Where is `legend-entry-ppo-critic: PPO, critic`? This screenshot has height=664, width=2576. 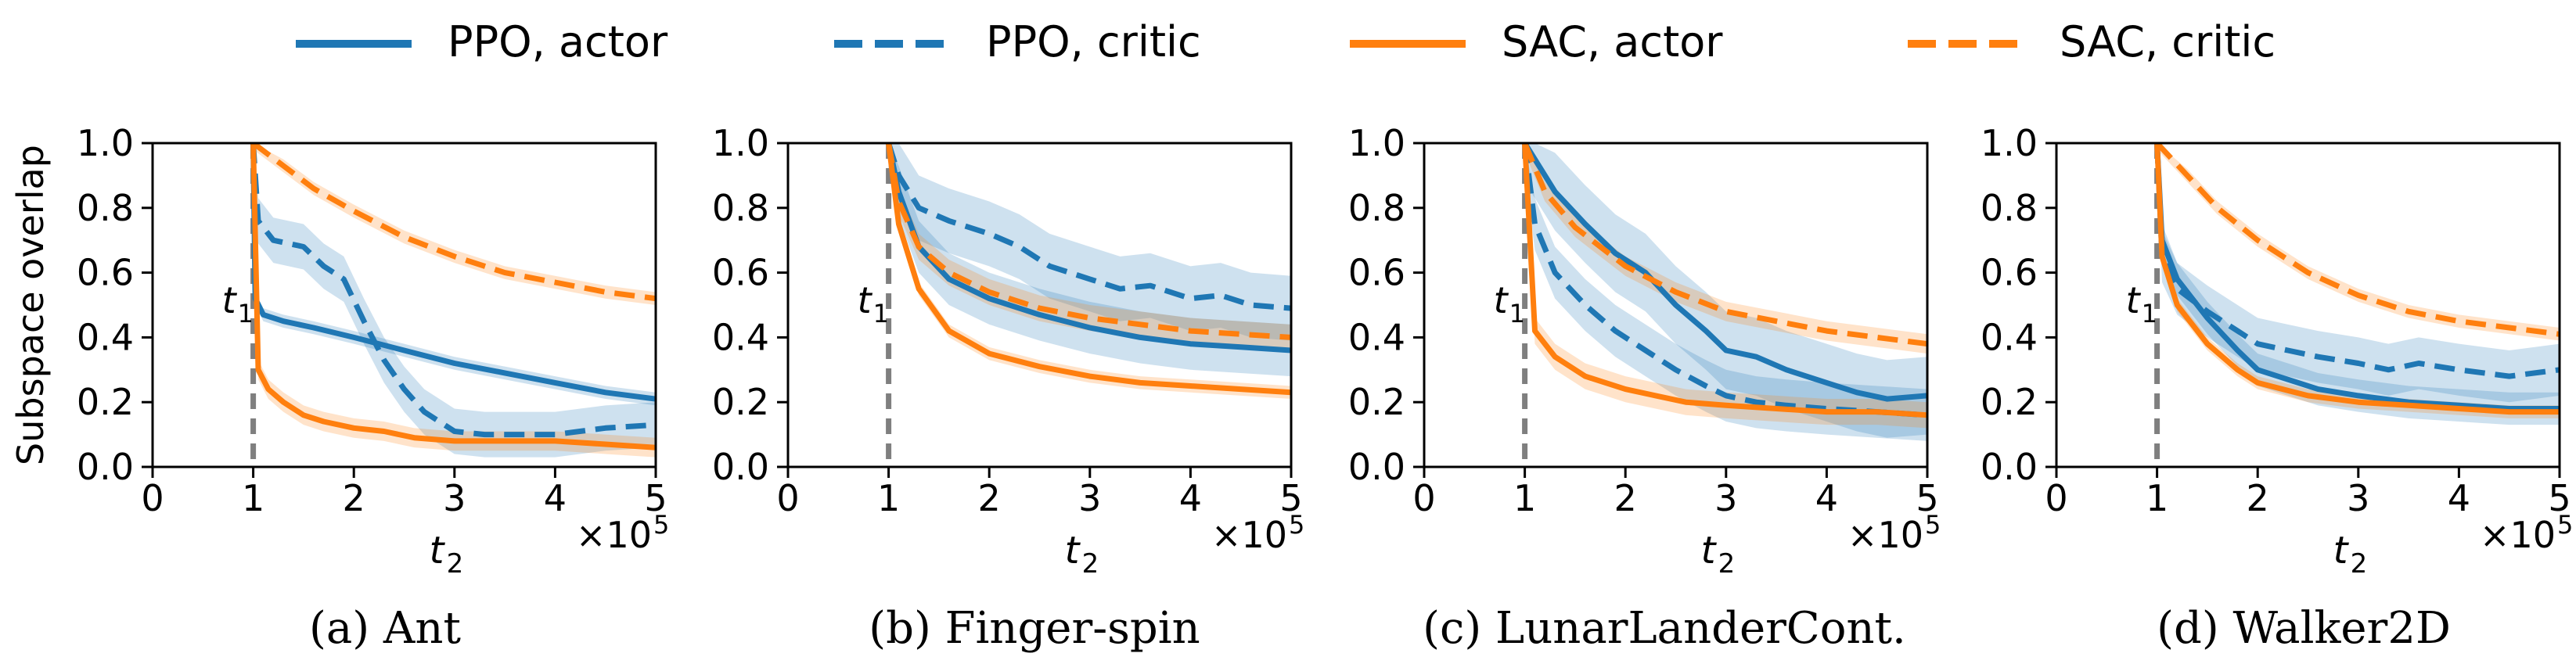
legend-entry-ppo-critic: PPO, critic is located at coordinates (1018, 41).